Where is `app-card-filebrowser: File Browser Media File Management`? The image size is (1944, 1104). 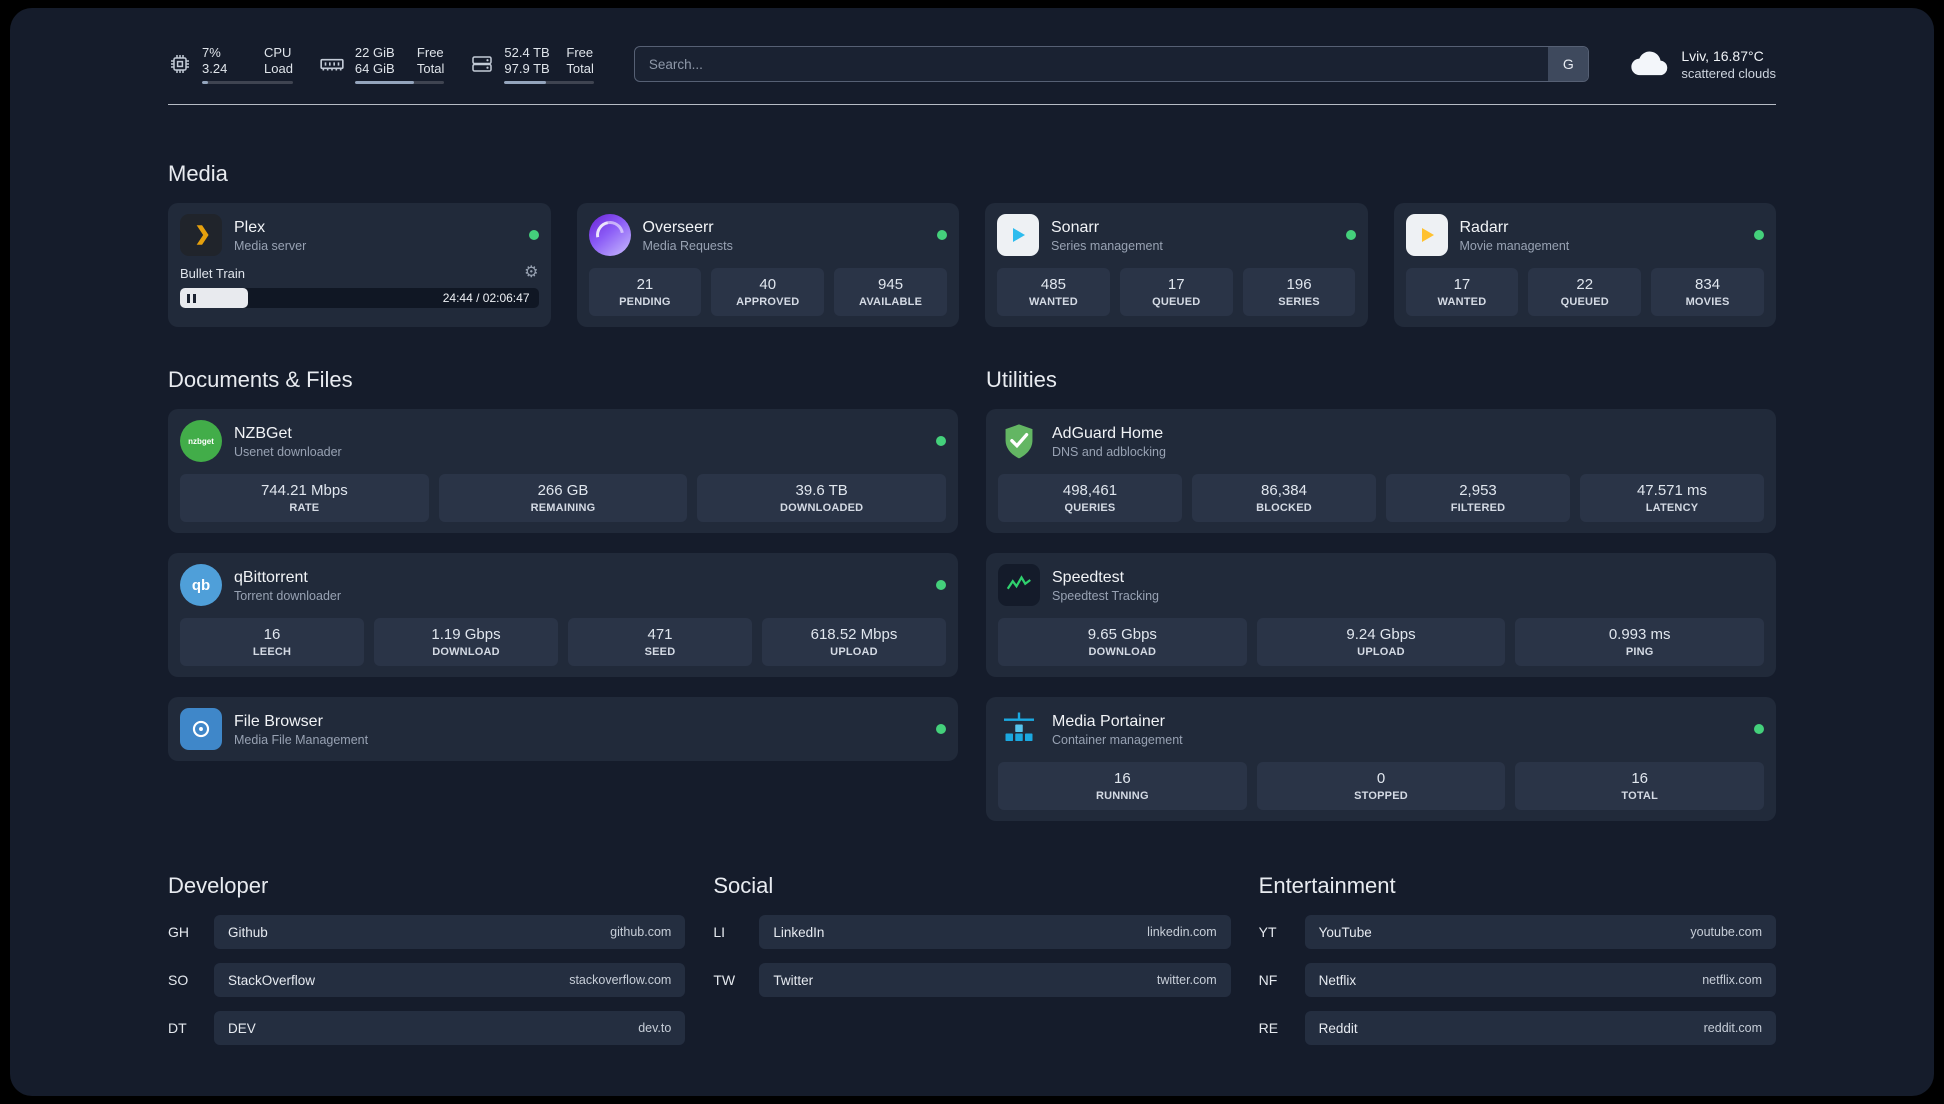
app-card-filebrowser: File Browser Media File Management is located at coordinates (563, 729).